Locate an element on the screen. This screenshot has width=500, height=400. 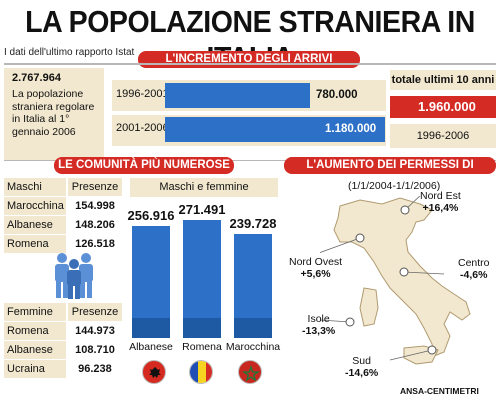
total-period: 1996-2006 is located at coordinates (443, 136).